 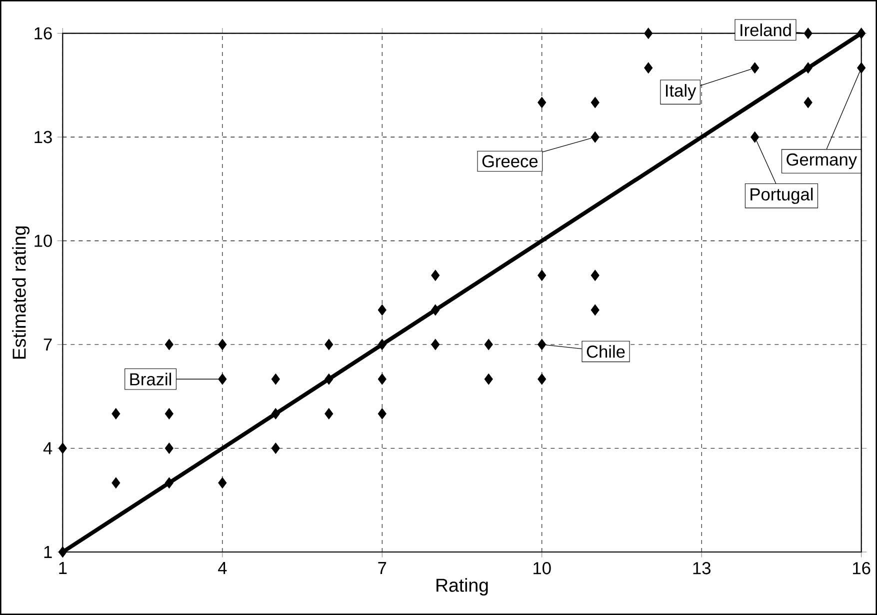 What do you see at coordinates (48, 552) in the screenshot?
I see `y-tick-label: 1` at bounding box center [48, 552].